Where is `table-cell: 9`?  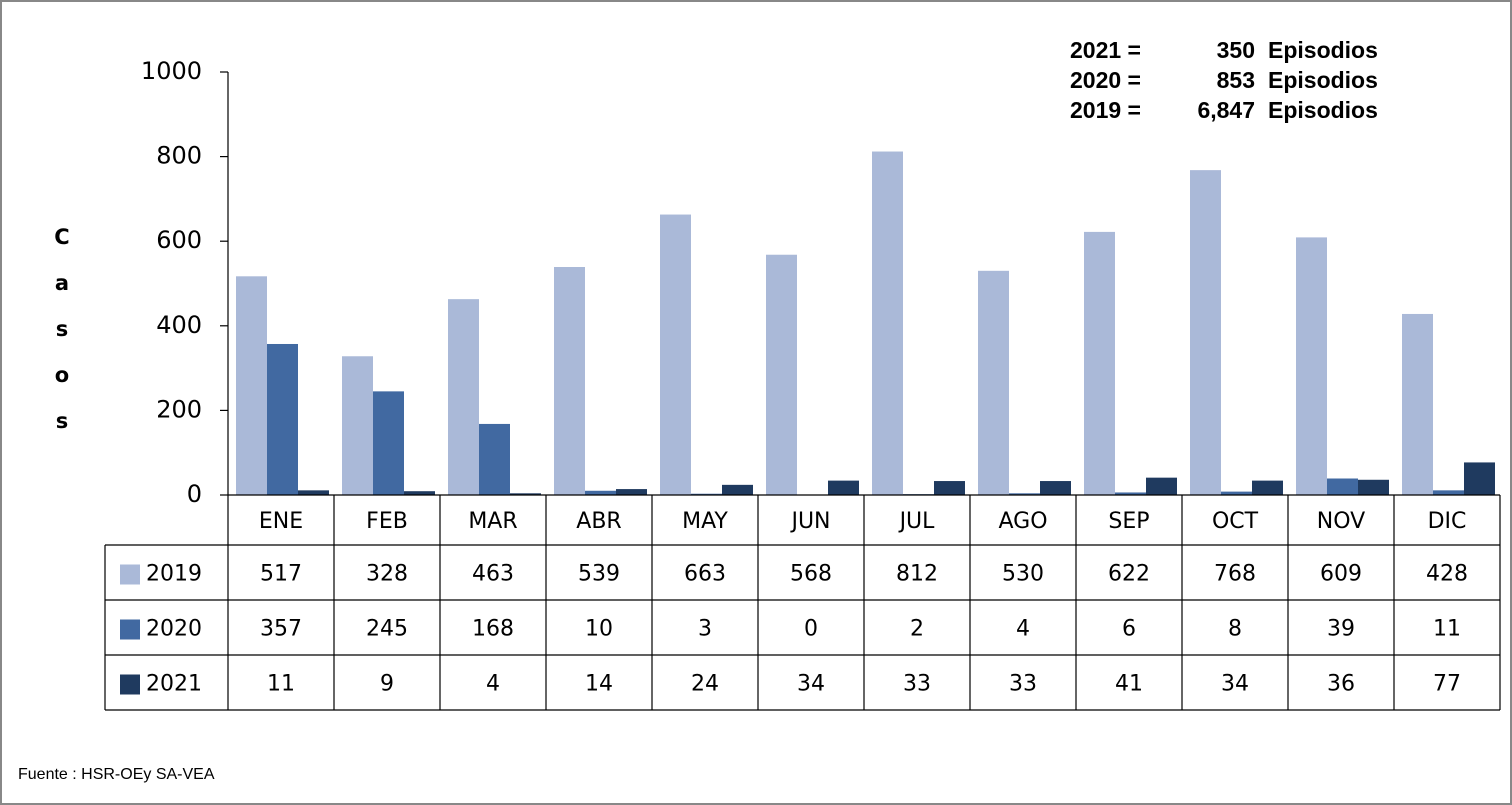 table-cell: 9 is located at coordinates (387, 684).